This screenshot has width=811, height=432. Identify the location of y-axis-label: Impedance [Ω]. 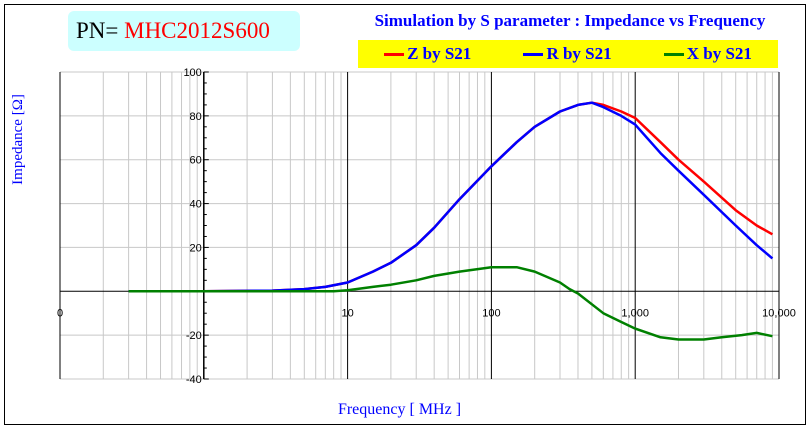
(18, 139).